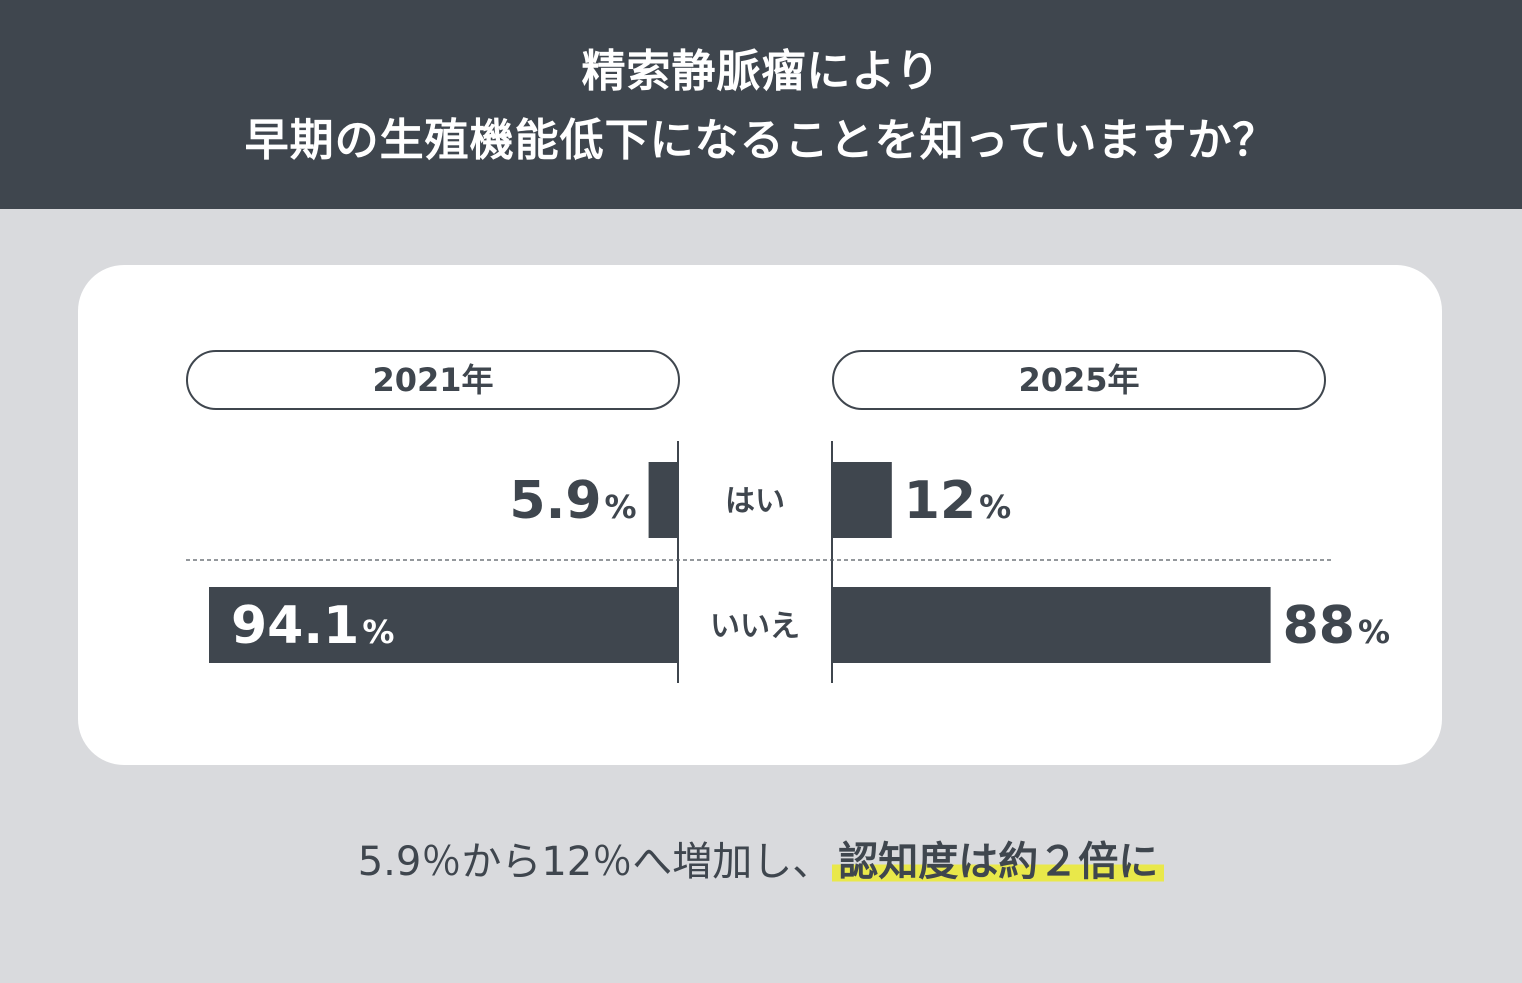 This screenshot has height=983, width=1522. I want to click on value-label-2021-1: 94.1%, so click(312, 626).